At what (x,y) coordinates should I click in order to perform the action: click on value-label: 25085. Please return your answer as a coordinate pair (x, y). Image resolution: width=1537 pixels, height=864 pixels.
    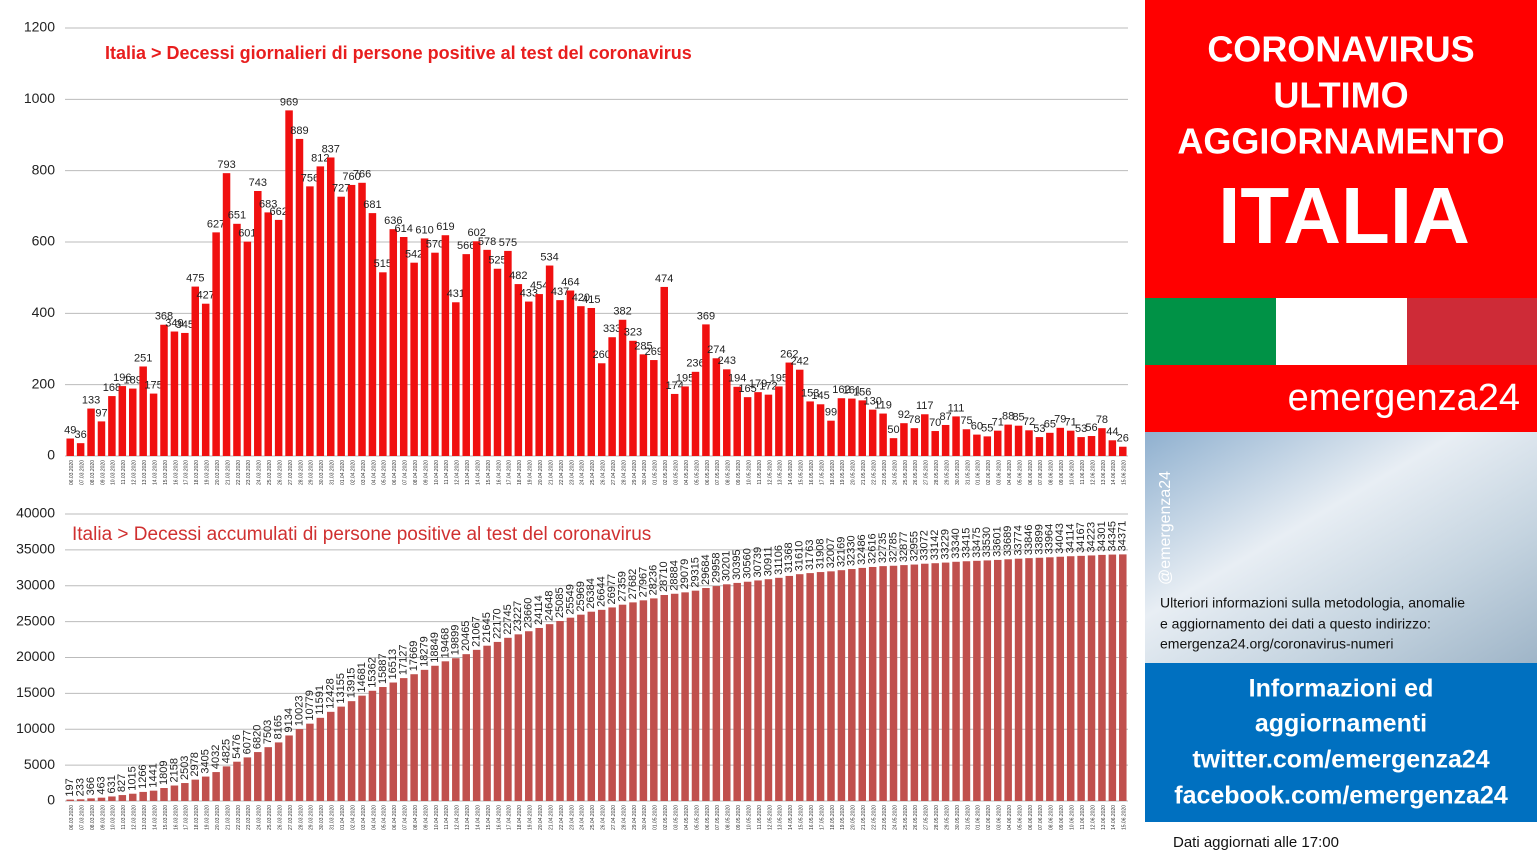
    Looking at the image, I should click on (560, 602).